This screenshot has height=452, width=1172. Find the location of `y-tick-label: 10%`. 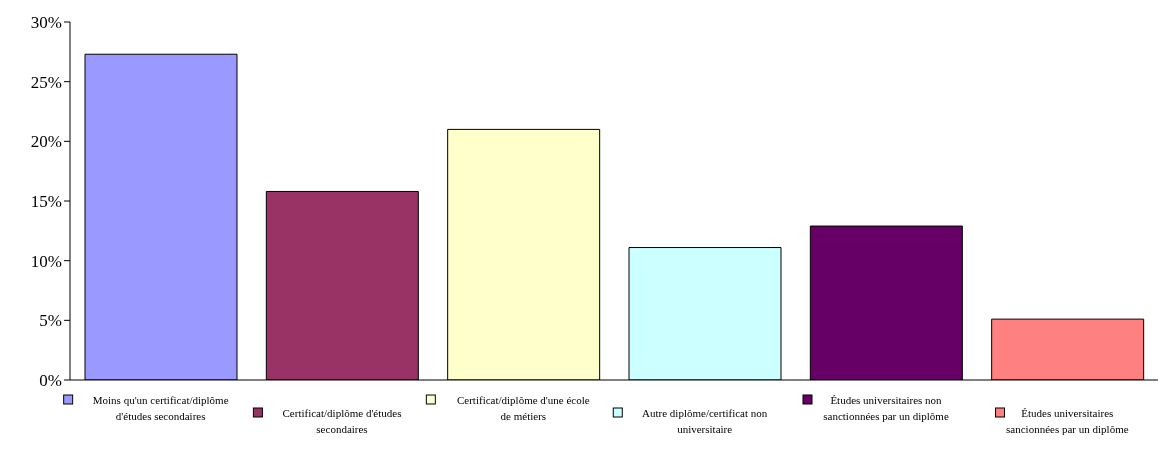

y-tick-label: 10% is located at coordinates (46, 261).